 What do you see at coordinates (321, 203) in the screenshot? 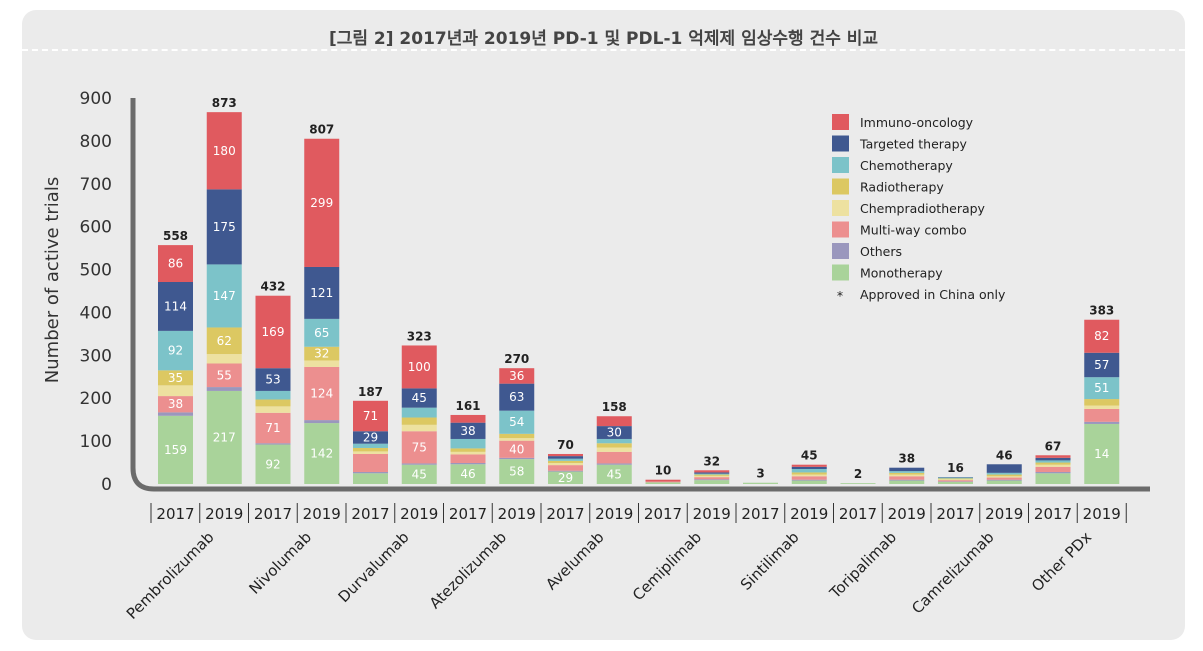
I see `segment-value-label: 299` at bounding box center [321, 203].